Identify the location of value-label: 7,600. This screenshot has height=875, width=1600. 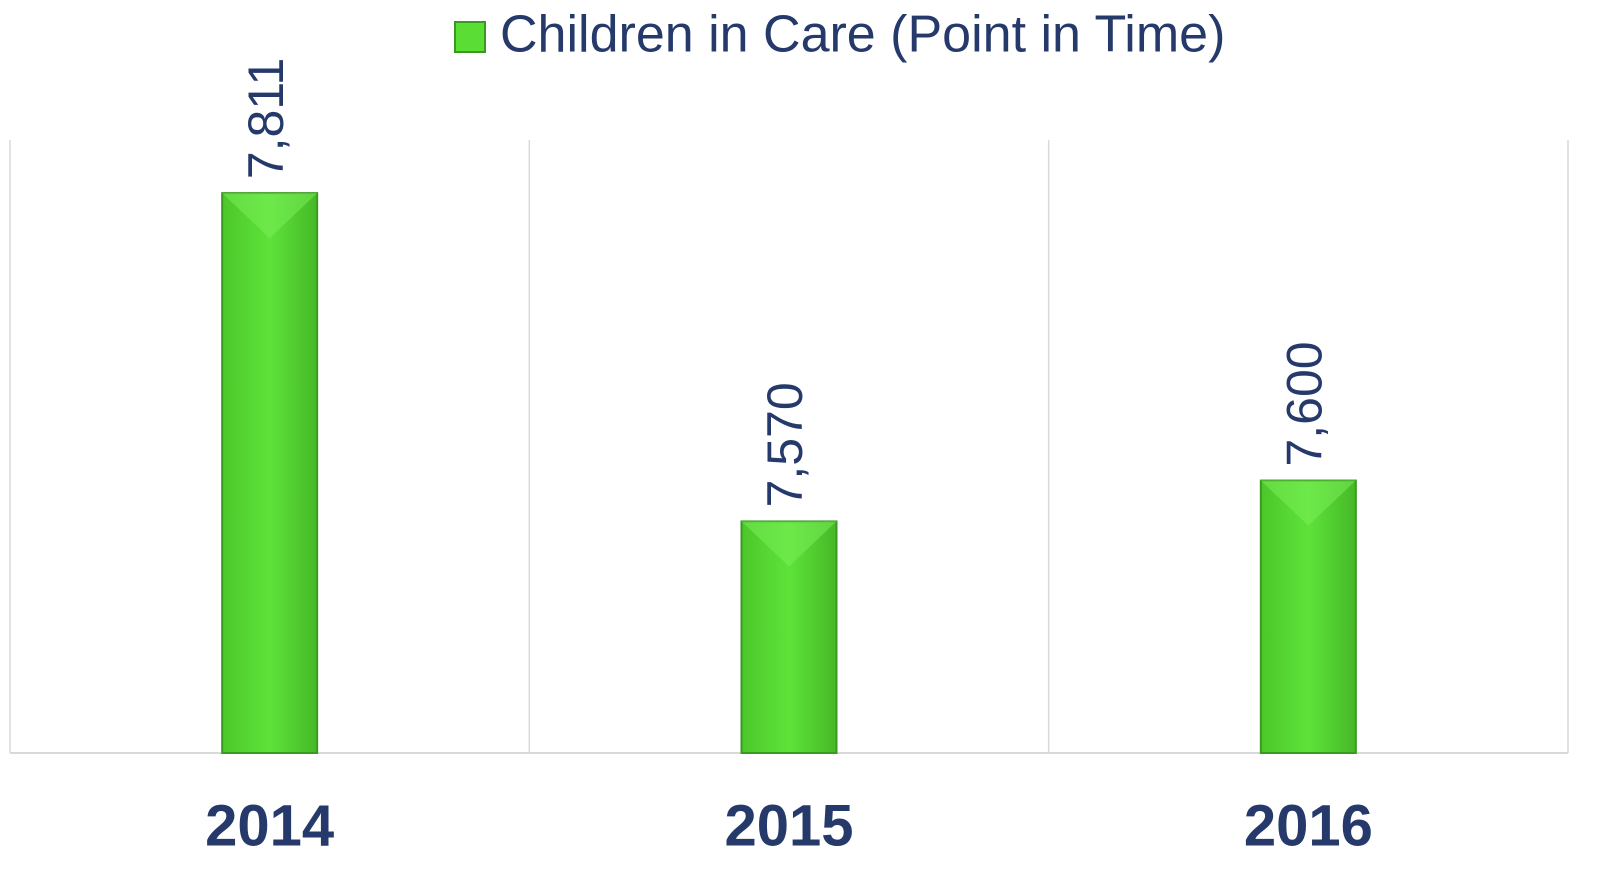
(1305, 403).